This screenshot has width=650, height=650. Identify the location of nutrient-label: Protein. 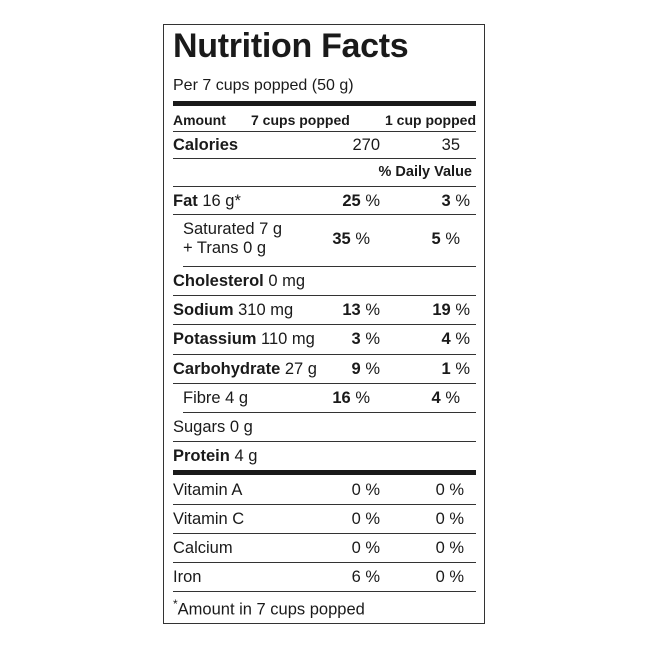
(201, 456).